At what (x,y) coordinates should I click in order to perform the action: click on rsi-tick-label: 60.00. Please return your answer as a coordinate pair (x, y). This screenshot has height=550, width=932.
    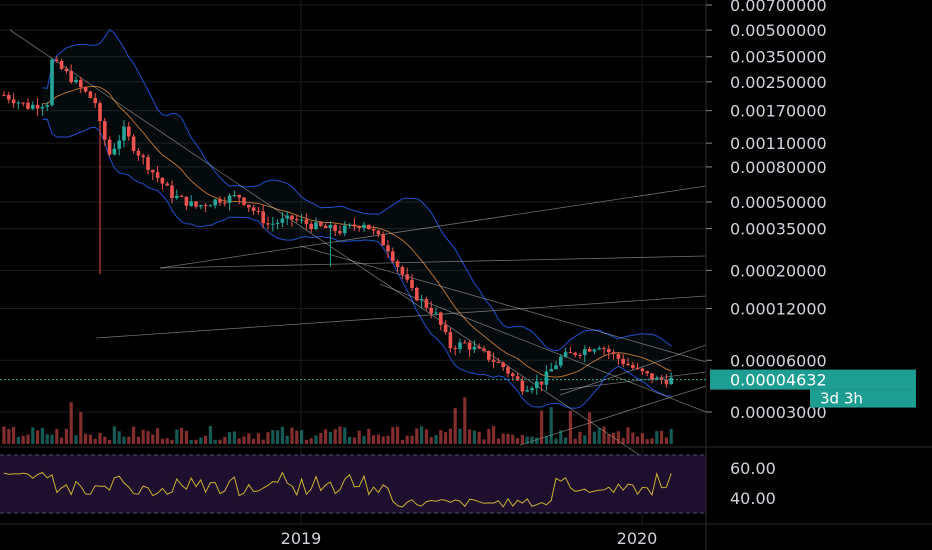
    Looking at the image, I should click on (753, 468).